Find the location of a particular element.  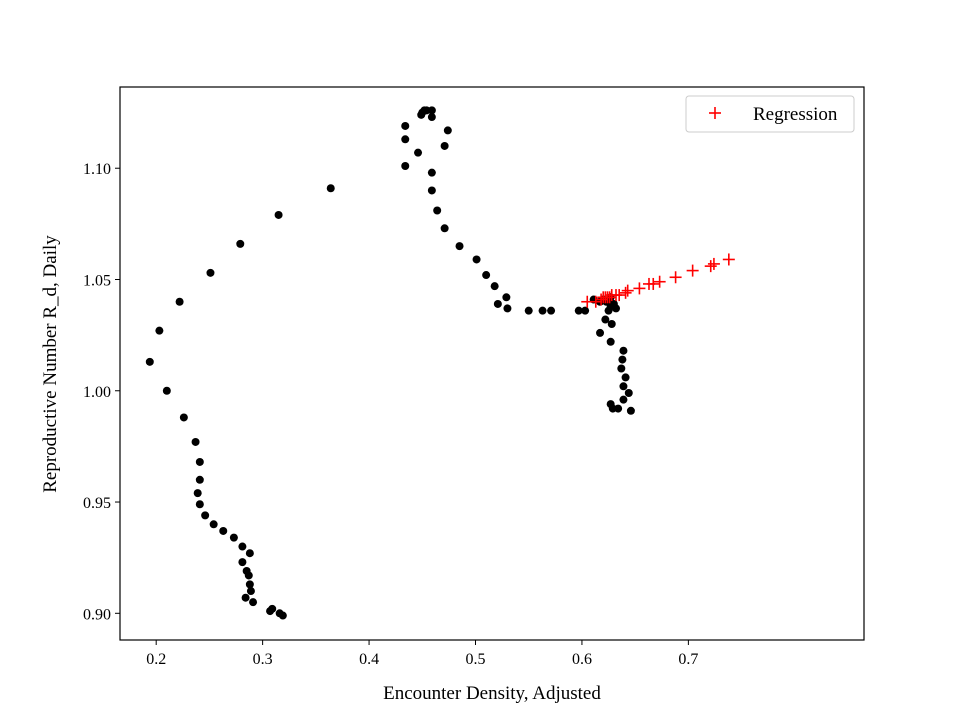

legend-label-regression: Regression is located at coordinates (795, 114).